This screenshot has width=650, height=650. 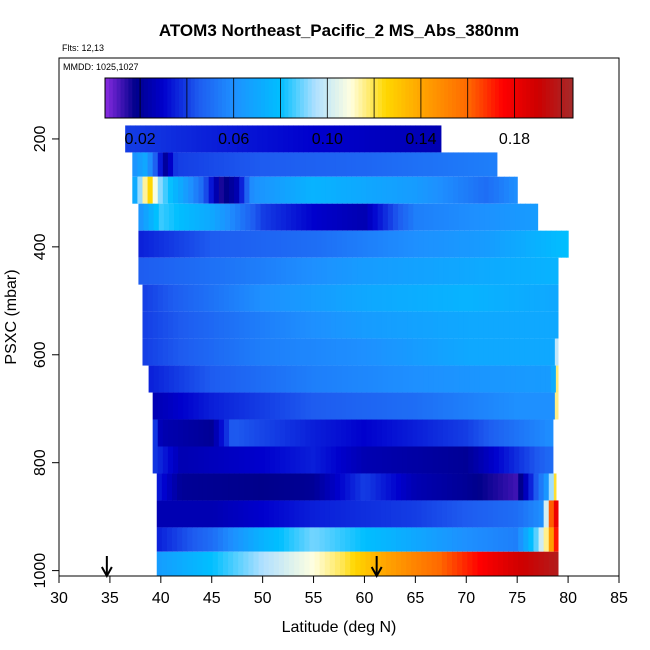 I want to click on y-axis: 200 400 600 800 1000, so click(x=45, y=356).